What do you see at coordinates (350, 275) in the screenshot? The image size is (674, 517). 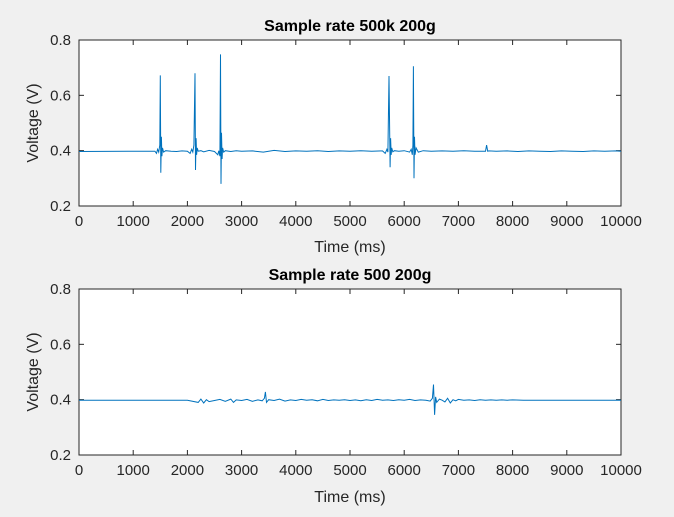 I see `chart-title: Sample rate 500 200g` at bounding box center [350, 275].